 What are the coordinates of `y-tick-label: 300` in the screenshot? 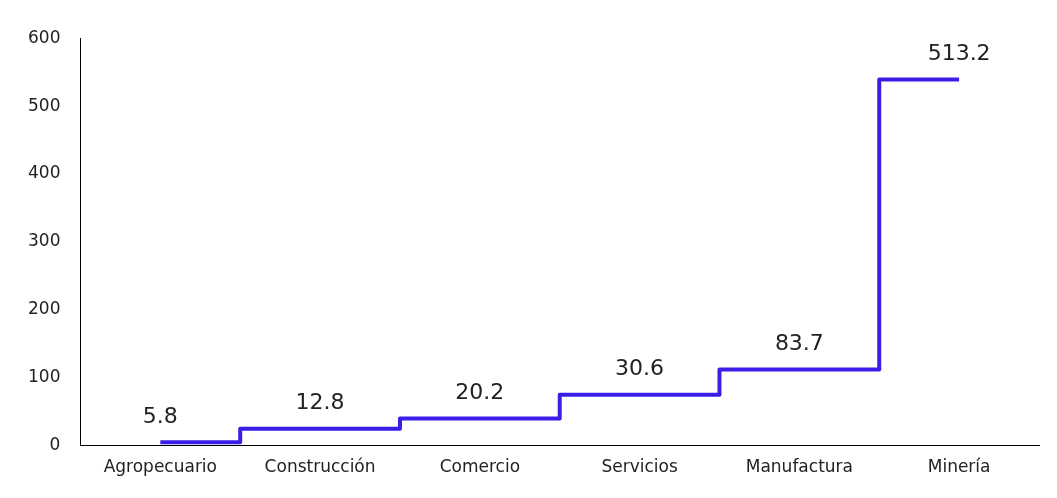 It's located at (44, 240).